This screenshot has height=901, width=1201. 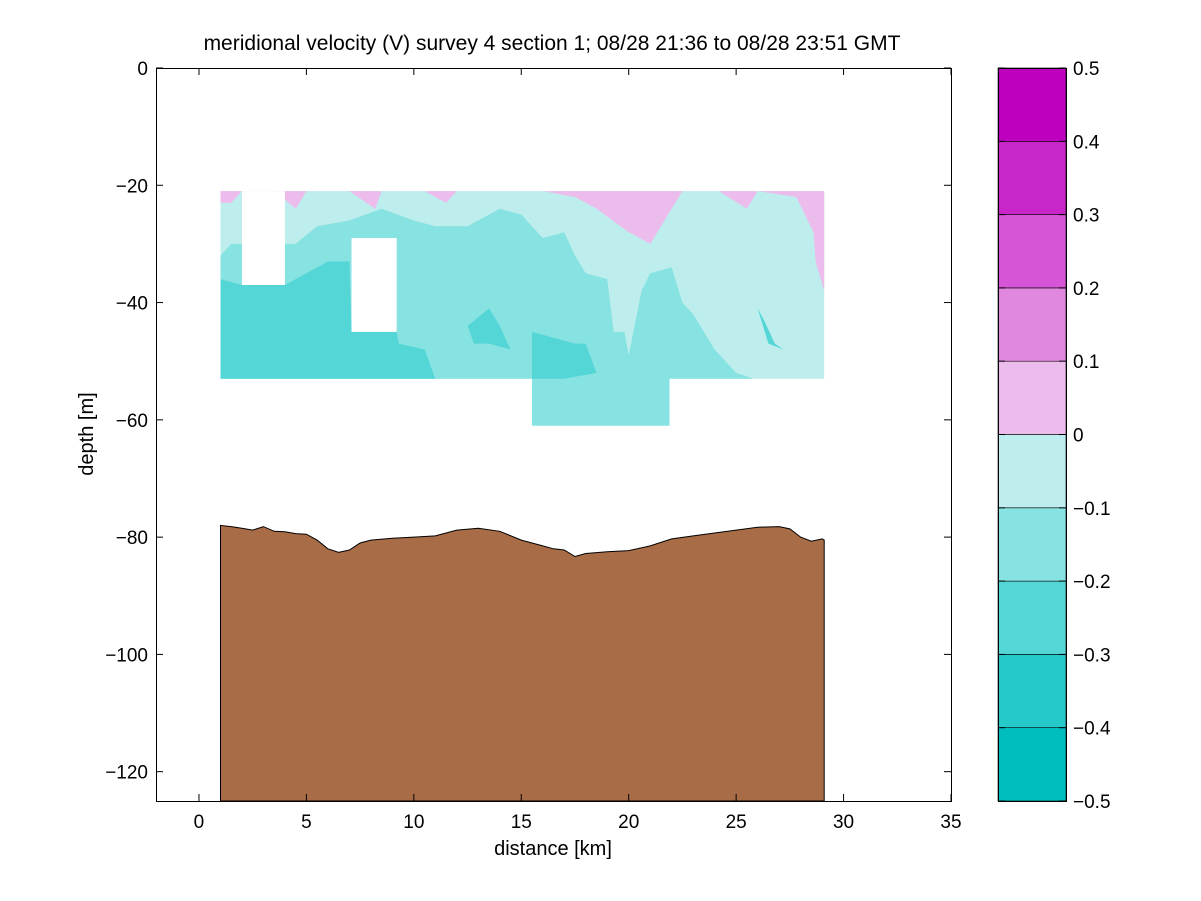 I want to click on colorbar-tick-label: −0.1, so click(x=1092, y=509).